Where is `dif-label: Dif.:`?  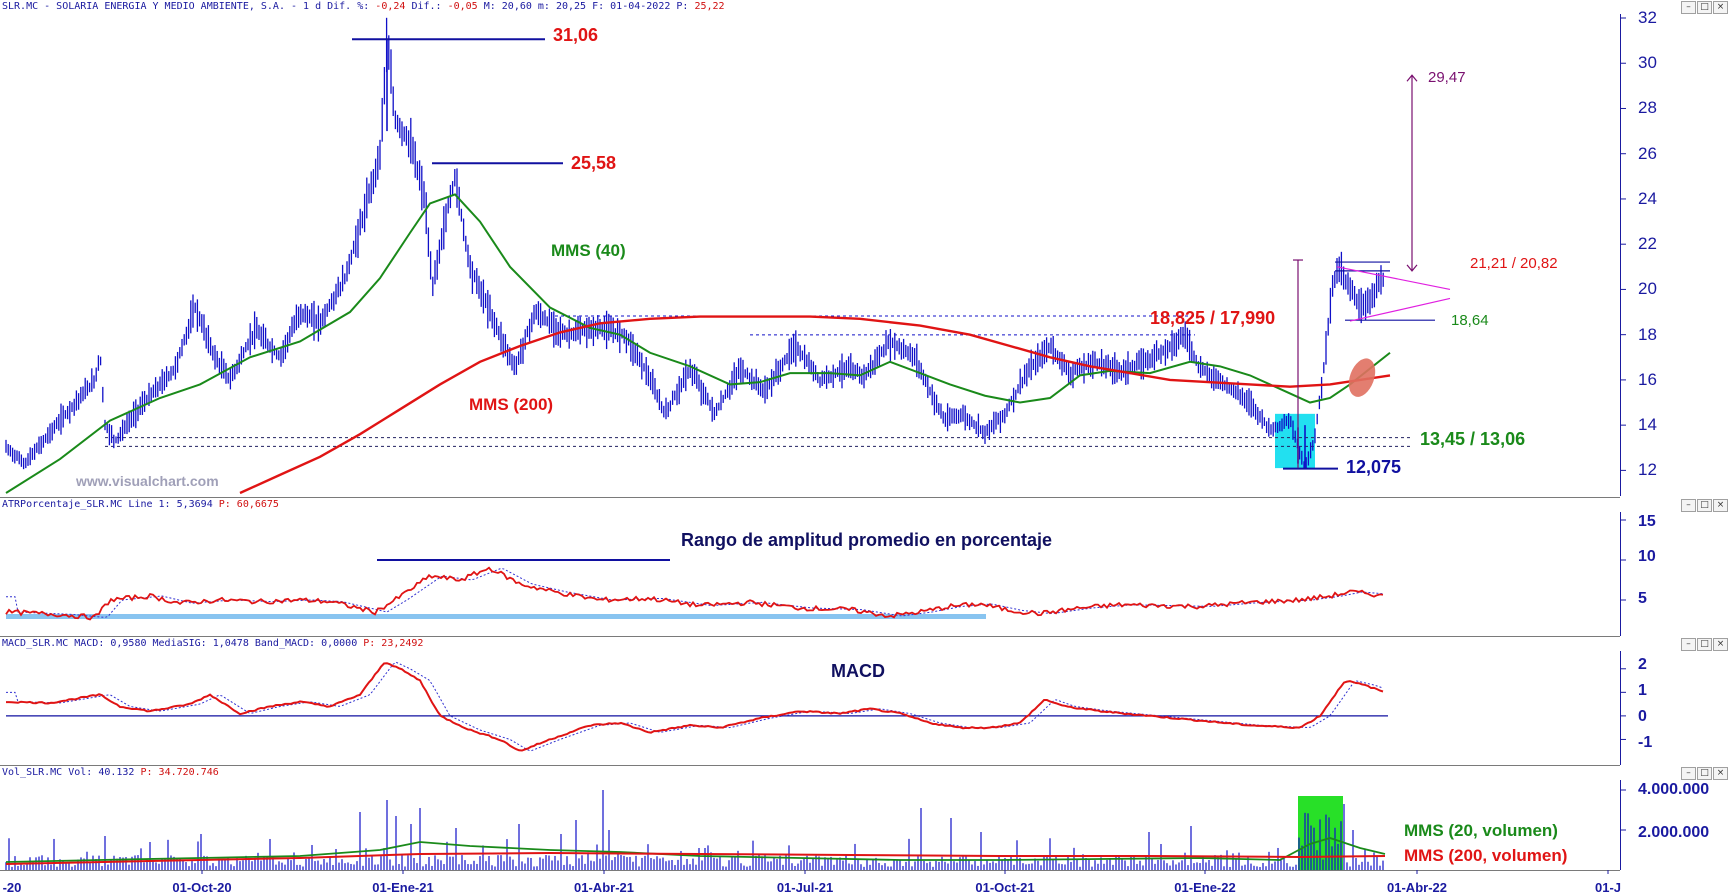 dif-label: Dif.: is located at coordinates (426, 6).